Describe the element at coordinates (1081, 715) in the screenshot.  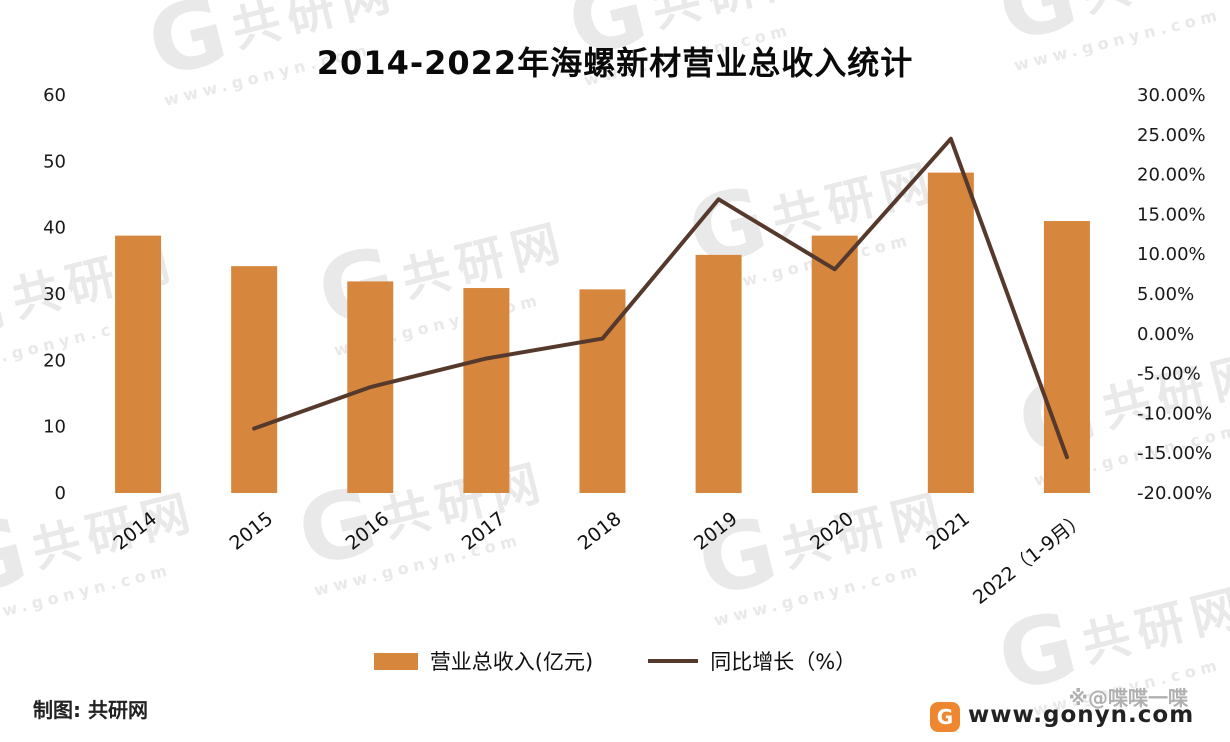
I see `site-url: www.gonyn.com` at that location.